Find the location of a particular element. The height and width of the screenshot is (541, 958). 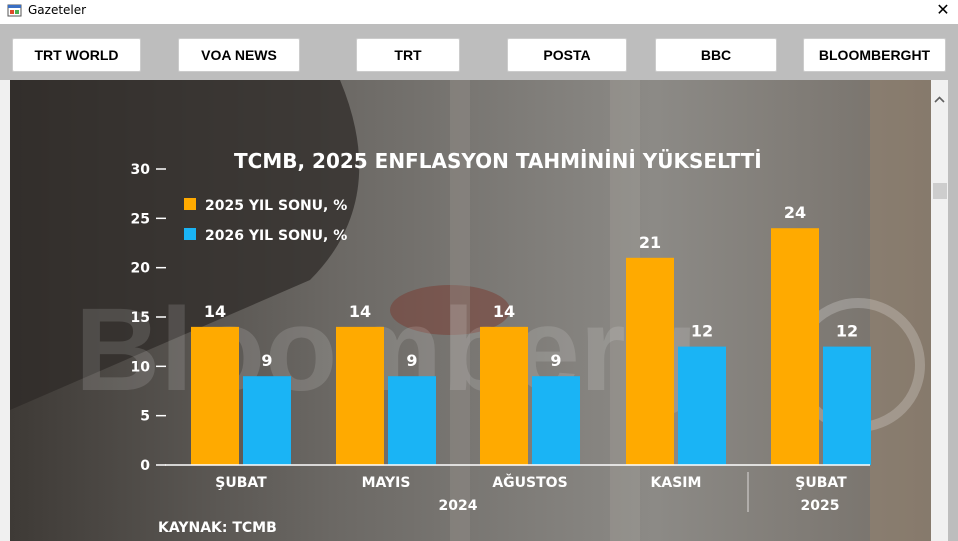

bar-value-label: 24 is located at coordinates (795, 212).